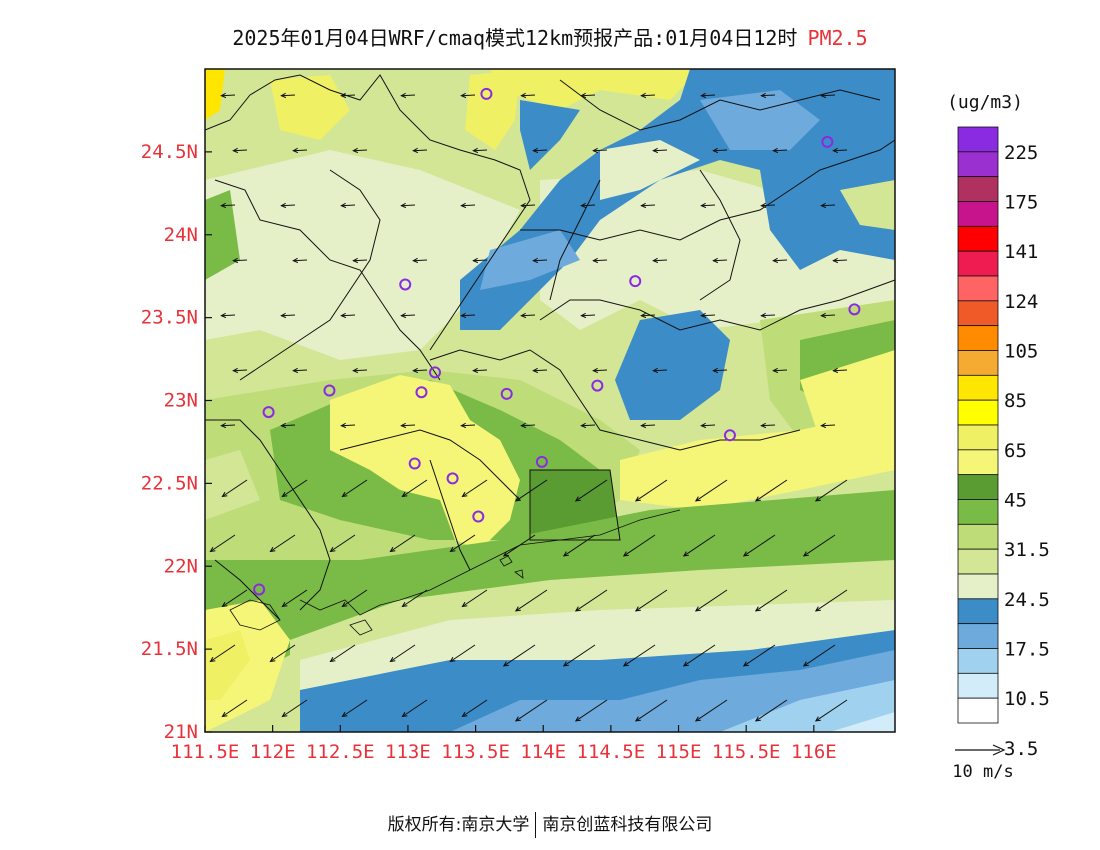 This screenshot has height=850, width=1100. I want to click on x-tick-label: 114E, so click(543, 752).